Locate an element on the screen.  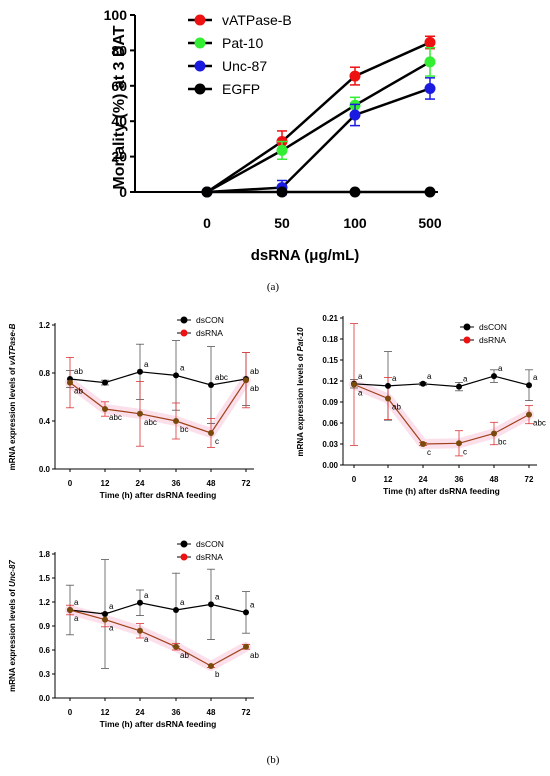
y-tick-label: 0.0 is located at coordinates (45, 469).